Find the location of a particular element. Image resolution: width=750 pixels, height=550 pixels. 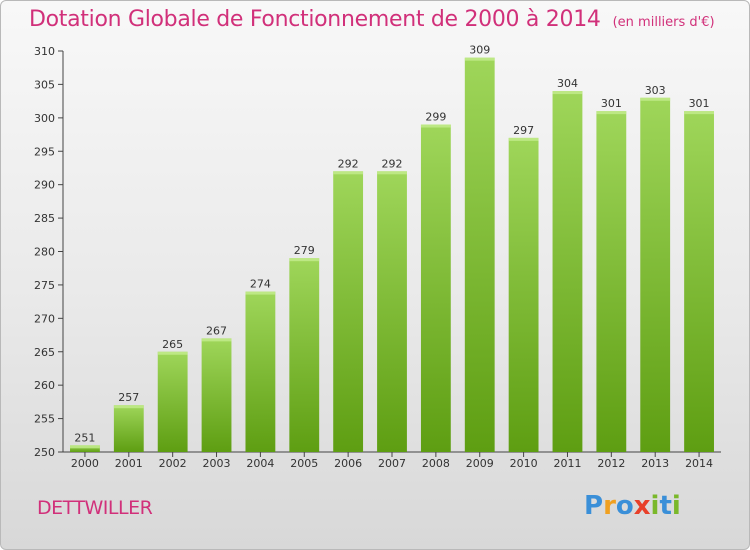

x-tick-label: 2010 is located at coordinates (524, 463).